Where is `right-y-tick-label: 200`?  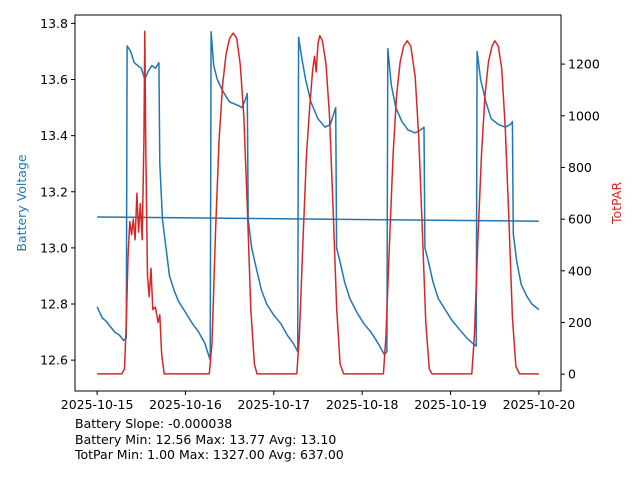
right-y-tick-label: 200 is located at coordinates (580, 322).